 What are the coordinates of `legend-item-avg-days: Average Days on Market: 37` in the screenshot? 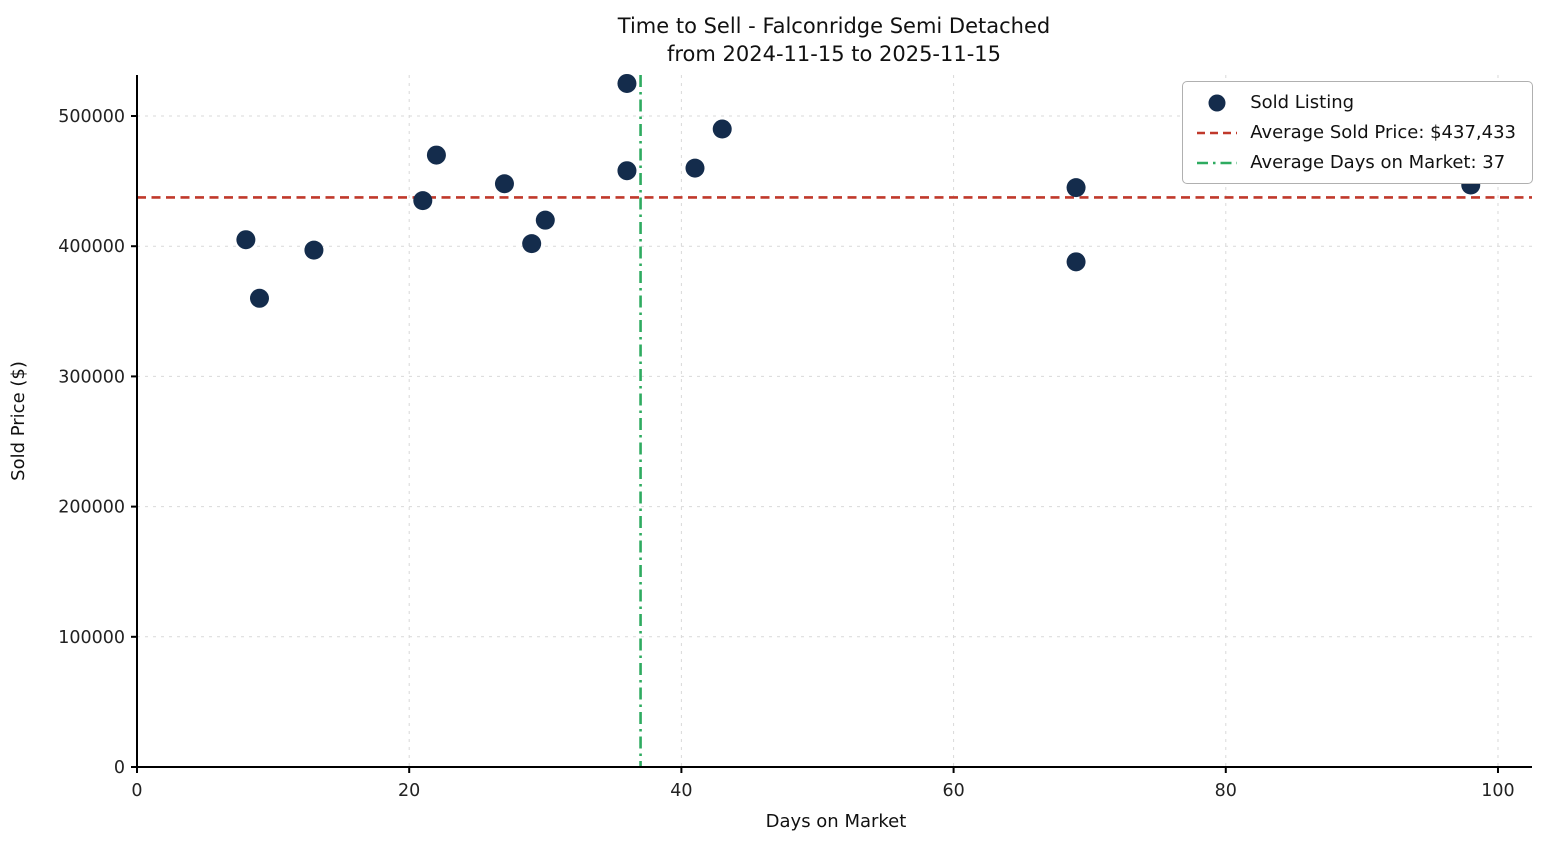 It's located at (1355, 162).